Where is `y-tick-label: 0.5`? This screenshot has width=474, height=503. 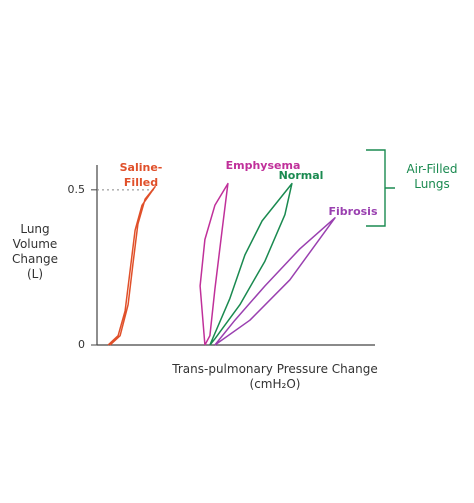
y-tick-label: 0.5 is located at coordinates (77, 189).